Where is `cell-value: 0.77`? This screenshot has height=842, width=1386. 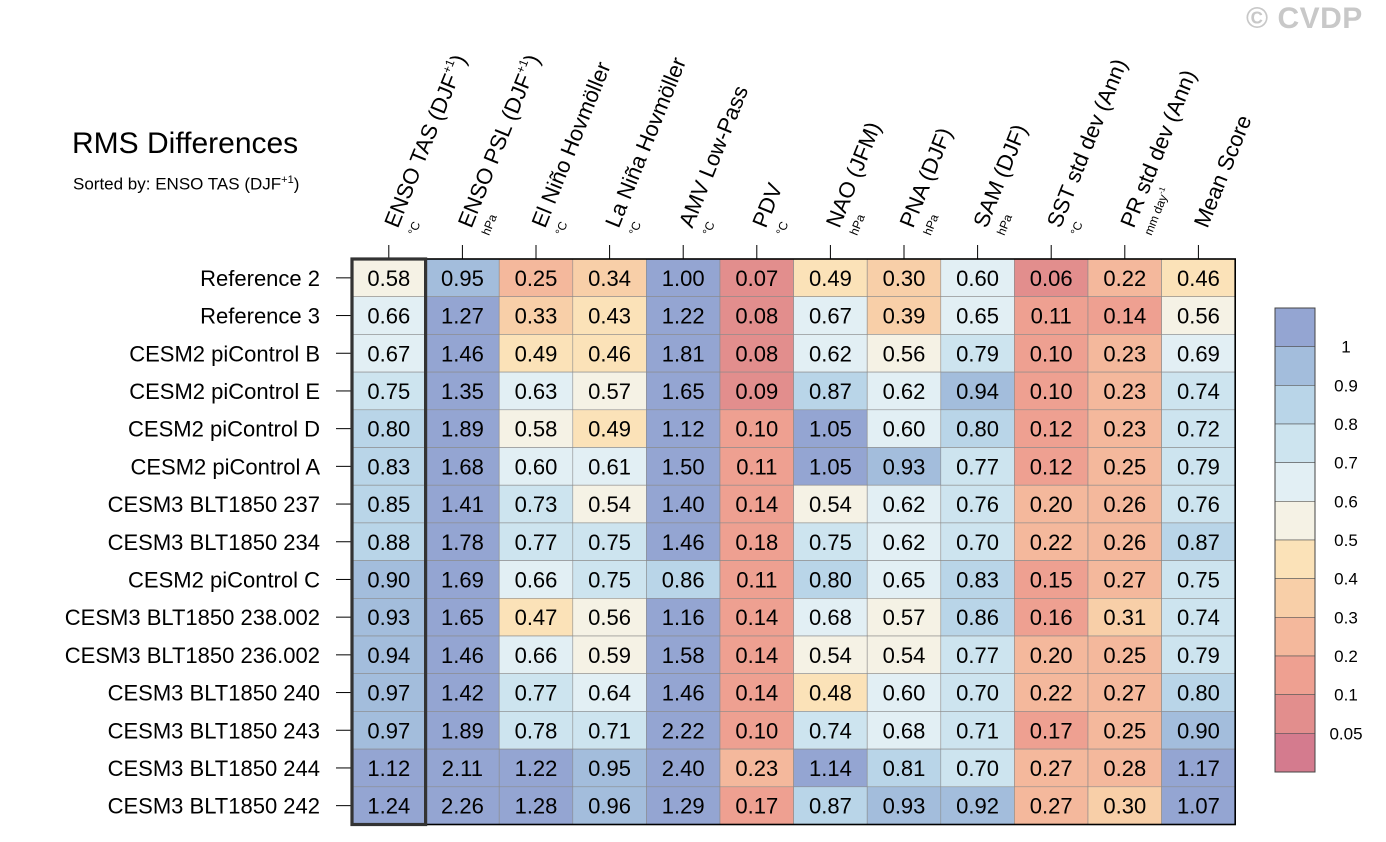 cell-value: 0.77 is located at coordinates (977, 655).